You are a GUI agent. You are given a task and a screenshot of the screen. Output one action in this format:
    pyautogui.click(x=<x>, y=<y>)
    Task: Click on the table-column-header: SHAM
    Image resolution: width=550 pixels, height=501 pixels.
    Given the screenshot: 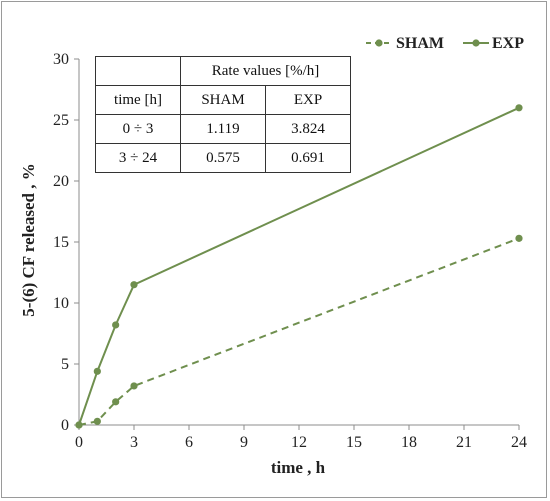 What is the action you would take?
    pyautogui.click(x=223, y=100)
    